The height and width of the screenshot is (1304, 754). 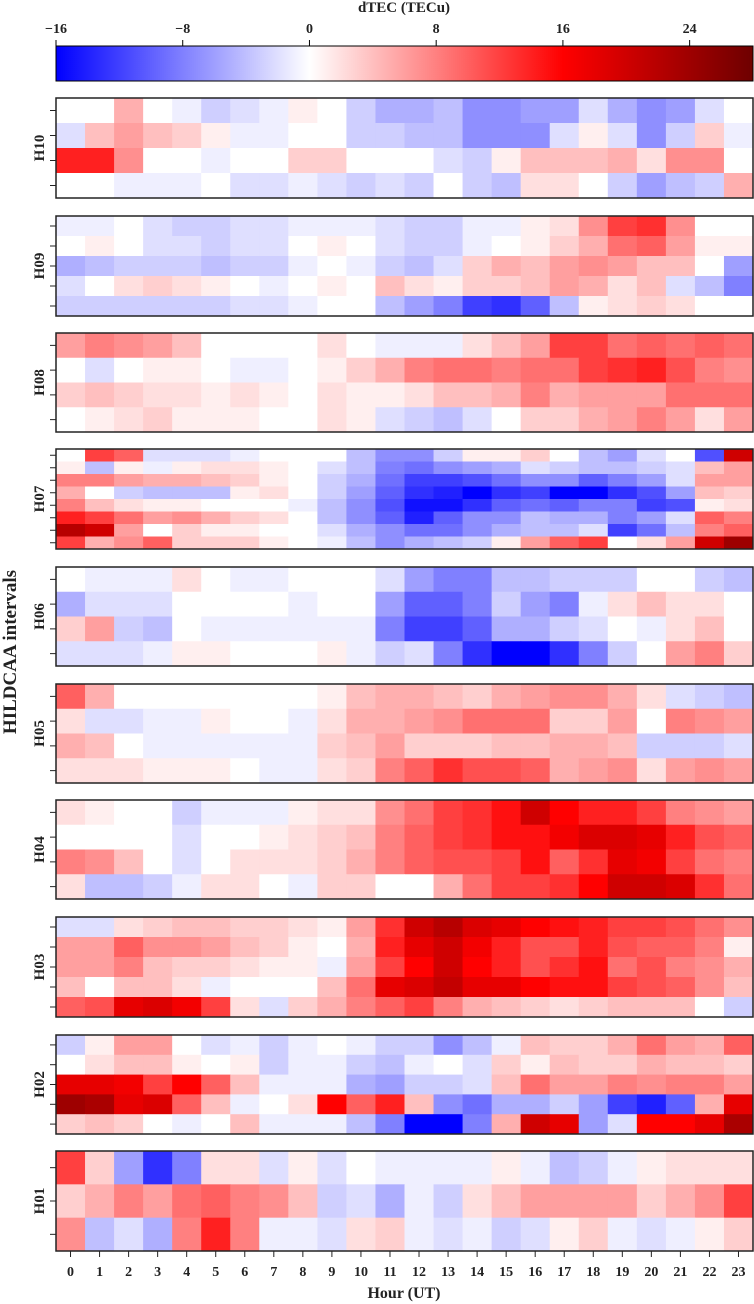 What do you see at coordinates (40, 733) in the screenshot?
I see `panel-label: H05` at bounding box center [40, 733].